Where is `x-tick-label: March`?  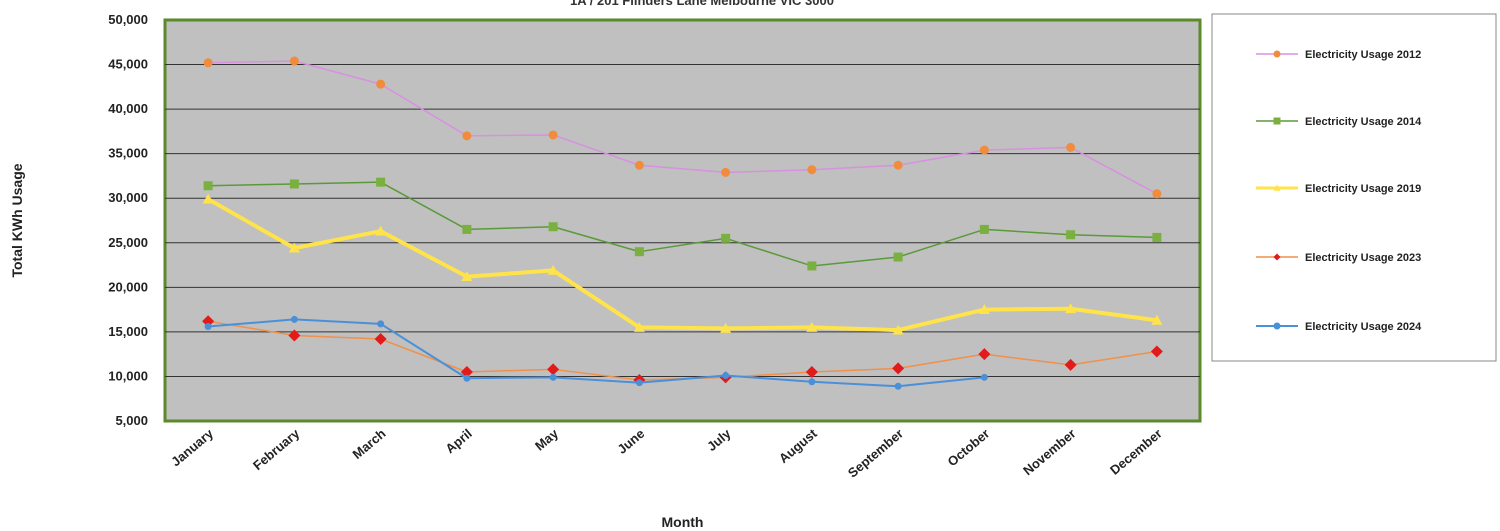 x-tick-label: March is located at coordinates (369, 444).